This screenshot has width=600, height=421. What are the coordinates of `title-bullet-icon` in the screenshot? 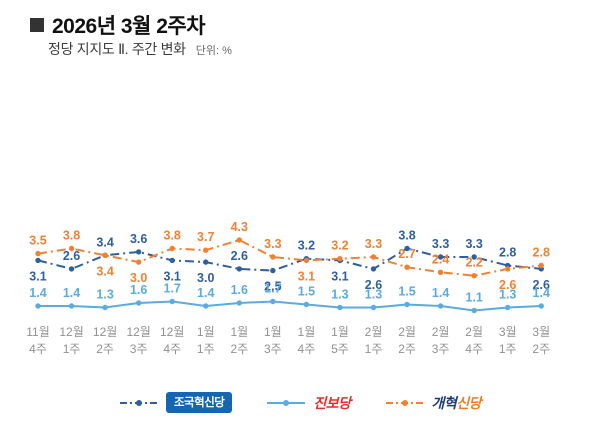 It's located at (37, 25).